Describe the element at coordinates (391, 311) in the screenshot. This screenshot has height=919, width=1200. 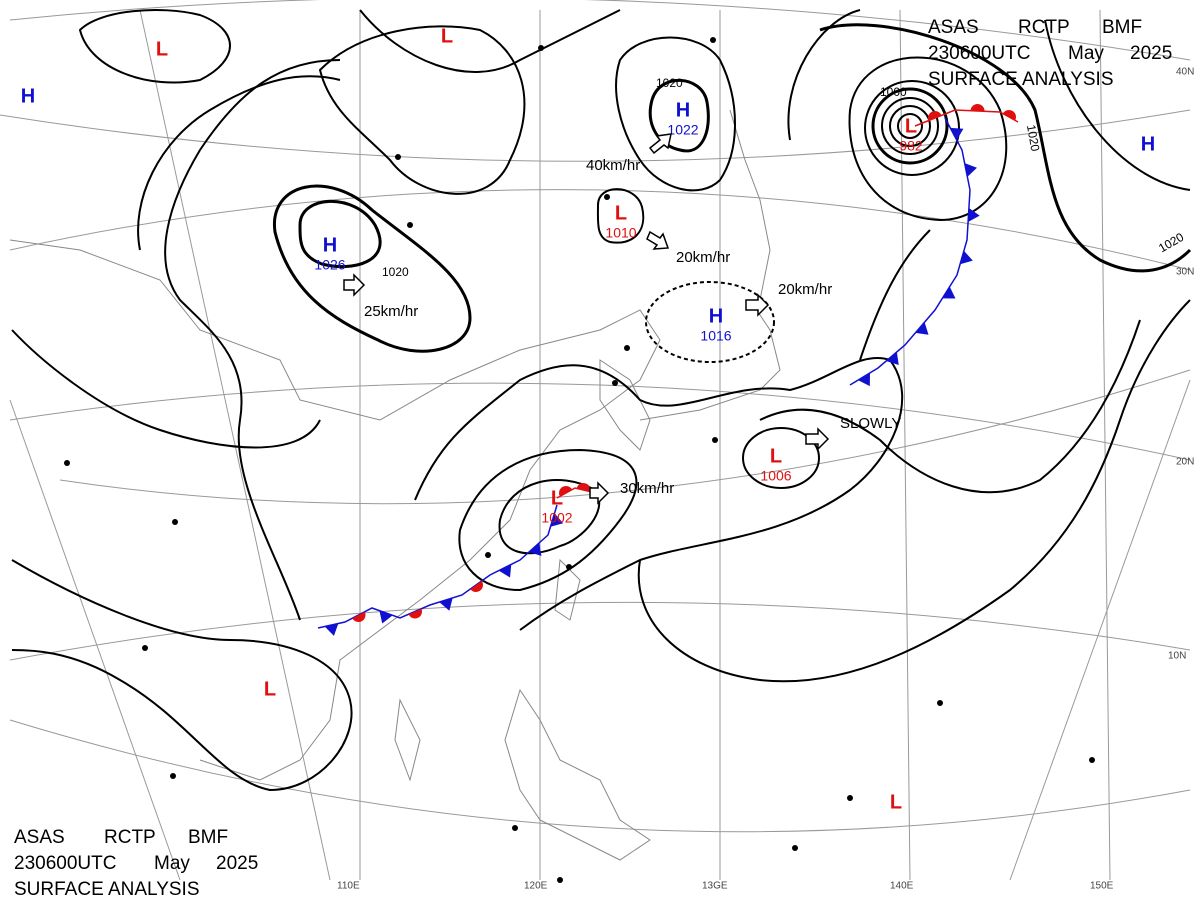
I see `motion: 25km/hr` at that location.